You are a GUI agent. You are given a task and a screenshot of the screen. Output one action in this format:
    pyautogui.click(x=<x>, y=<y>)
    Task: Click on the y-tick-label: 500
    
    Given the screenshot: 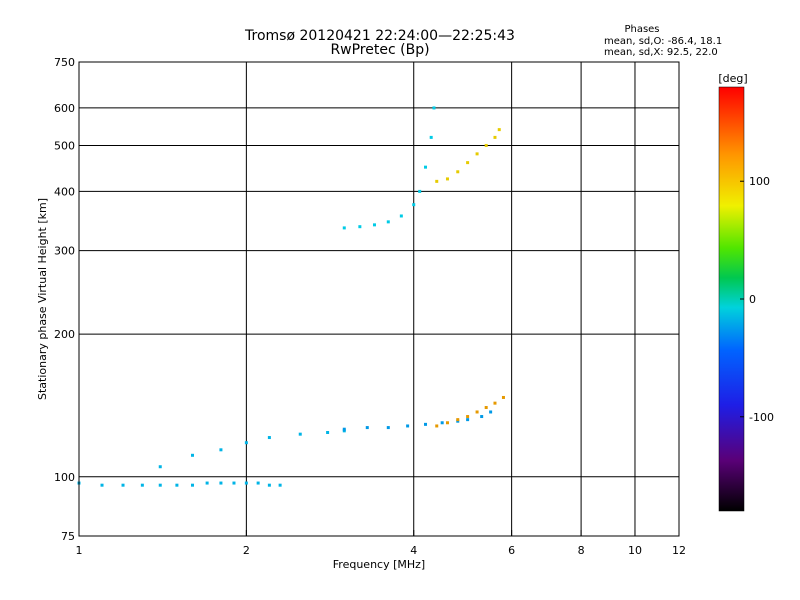 What is the action you would take?
    pyautogui.click(x=64, y=145)
    